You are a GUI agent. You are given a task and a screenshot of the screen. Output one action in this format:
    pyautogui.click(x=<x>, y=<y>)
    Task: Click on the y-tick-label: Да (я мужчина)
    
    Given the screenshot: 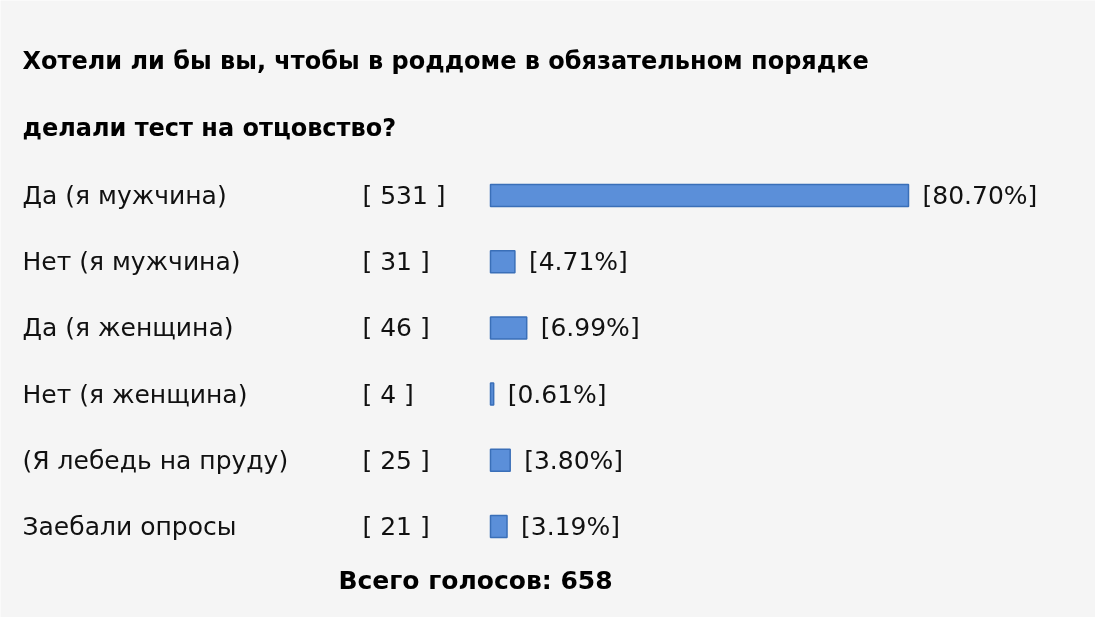 What is the action you would take?
    pyautogui.click(x=124, y=195)
    